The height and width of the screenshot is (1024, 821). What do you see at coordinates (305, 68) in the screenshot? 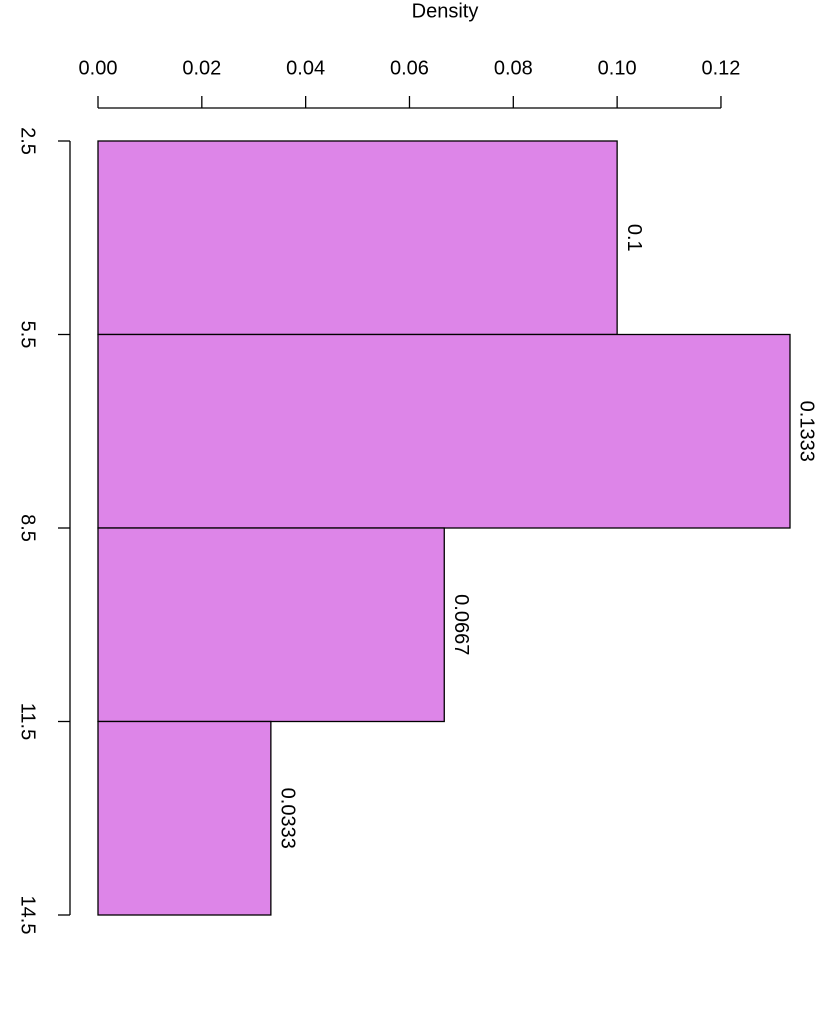
I see `x-tick-label: 0.04` at bounding box center [305, 68].